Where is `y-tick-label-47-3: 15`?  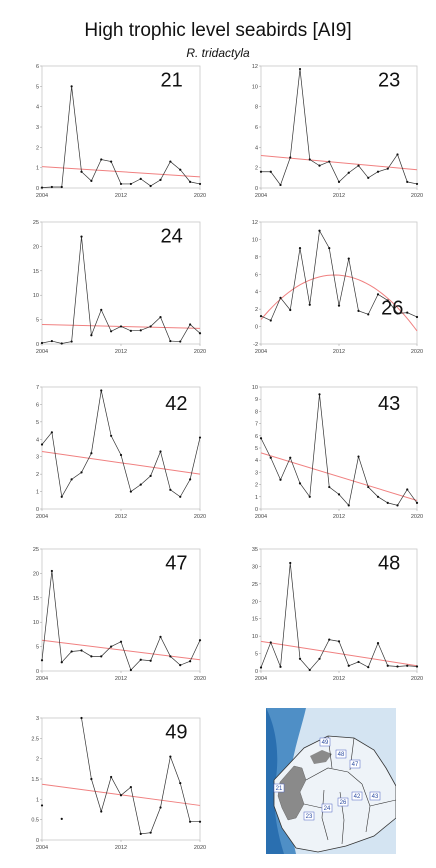 y-tick-label-47-3: 15 is located at coordinates (36, 599).